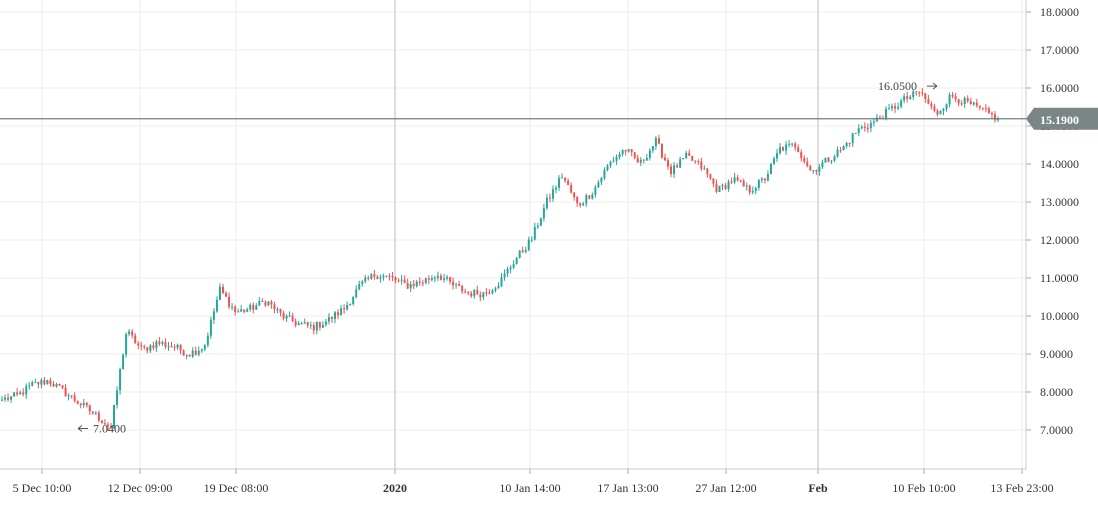 The height and width of the screenshot is (505, 1098). What do you see at coordinates (140, 488) in the screenshot?
I see `x-tick-label: 12 Dec 09:00` at bounding box center [140, 488].